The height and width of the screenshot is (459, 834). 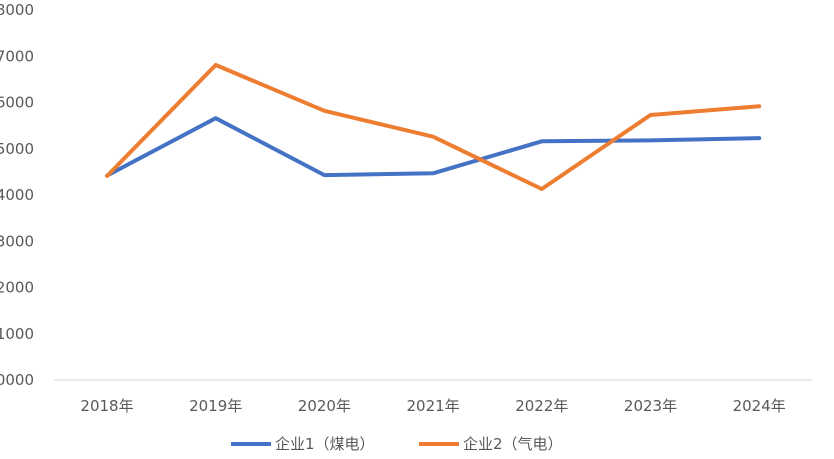 I want to click on x-tick-label: 2021年, so click(x=433, y=406).